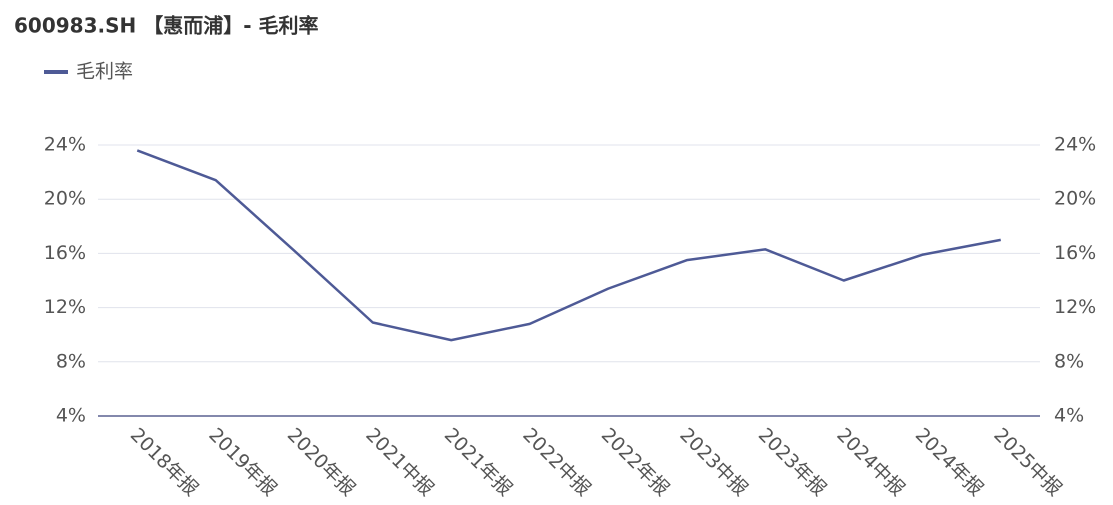 This screenshot has height=505, width=1113. Describe the element at coordinates (71, 361) in the screenshot. I see `y-tick-label: 8%` at that location.